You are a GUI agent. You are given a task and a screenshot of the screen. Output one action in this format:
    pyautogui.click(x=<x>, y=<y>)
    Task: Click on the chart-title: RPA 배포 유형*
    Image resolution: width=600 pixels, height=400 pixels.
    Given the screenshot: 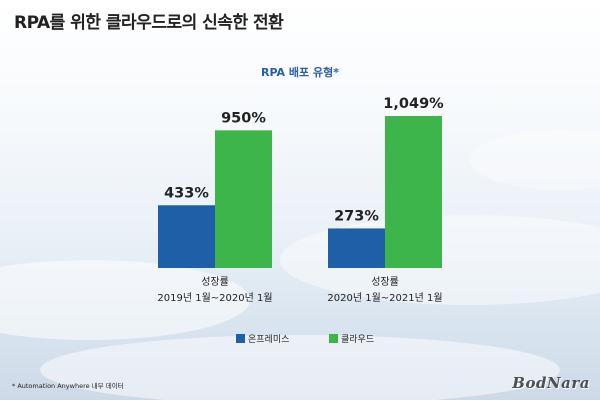 What is the action you would take?
    pyautogui.click(x=300, y=72)
    